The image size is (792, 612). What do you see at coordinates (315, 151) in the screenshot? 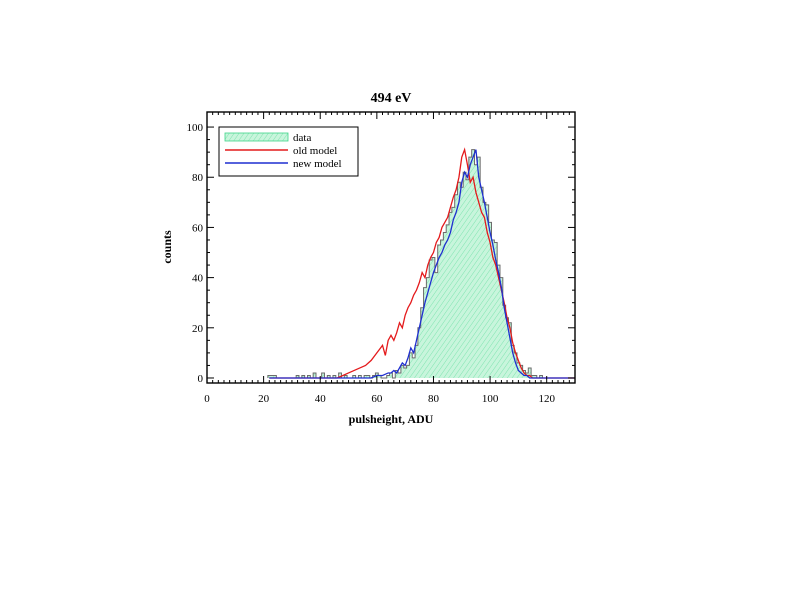
I see `legend-label: old model` at bounding box center [315, 151].